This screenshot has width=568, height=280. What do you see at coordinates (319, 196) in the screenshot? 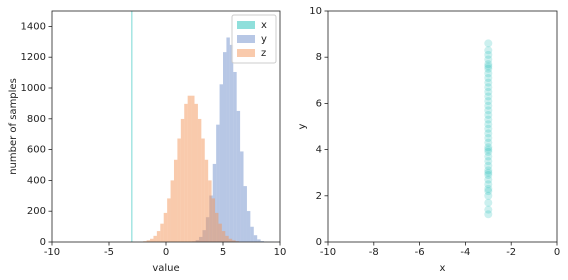
I see `y-tick-label: 2` at bounding box center [319, 196].